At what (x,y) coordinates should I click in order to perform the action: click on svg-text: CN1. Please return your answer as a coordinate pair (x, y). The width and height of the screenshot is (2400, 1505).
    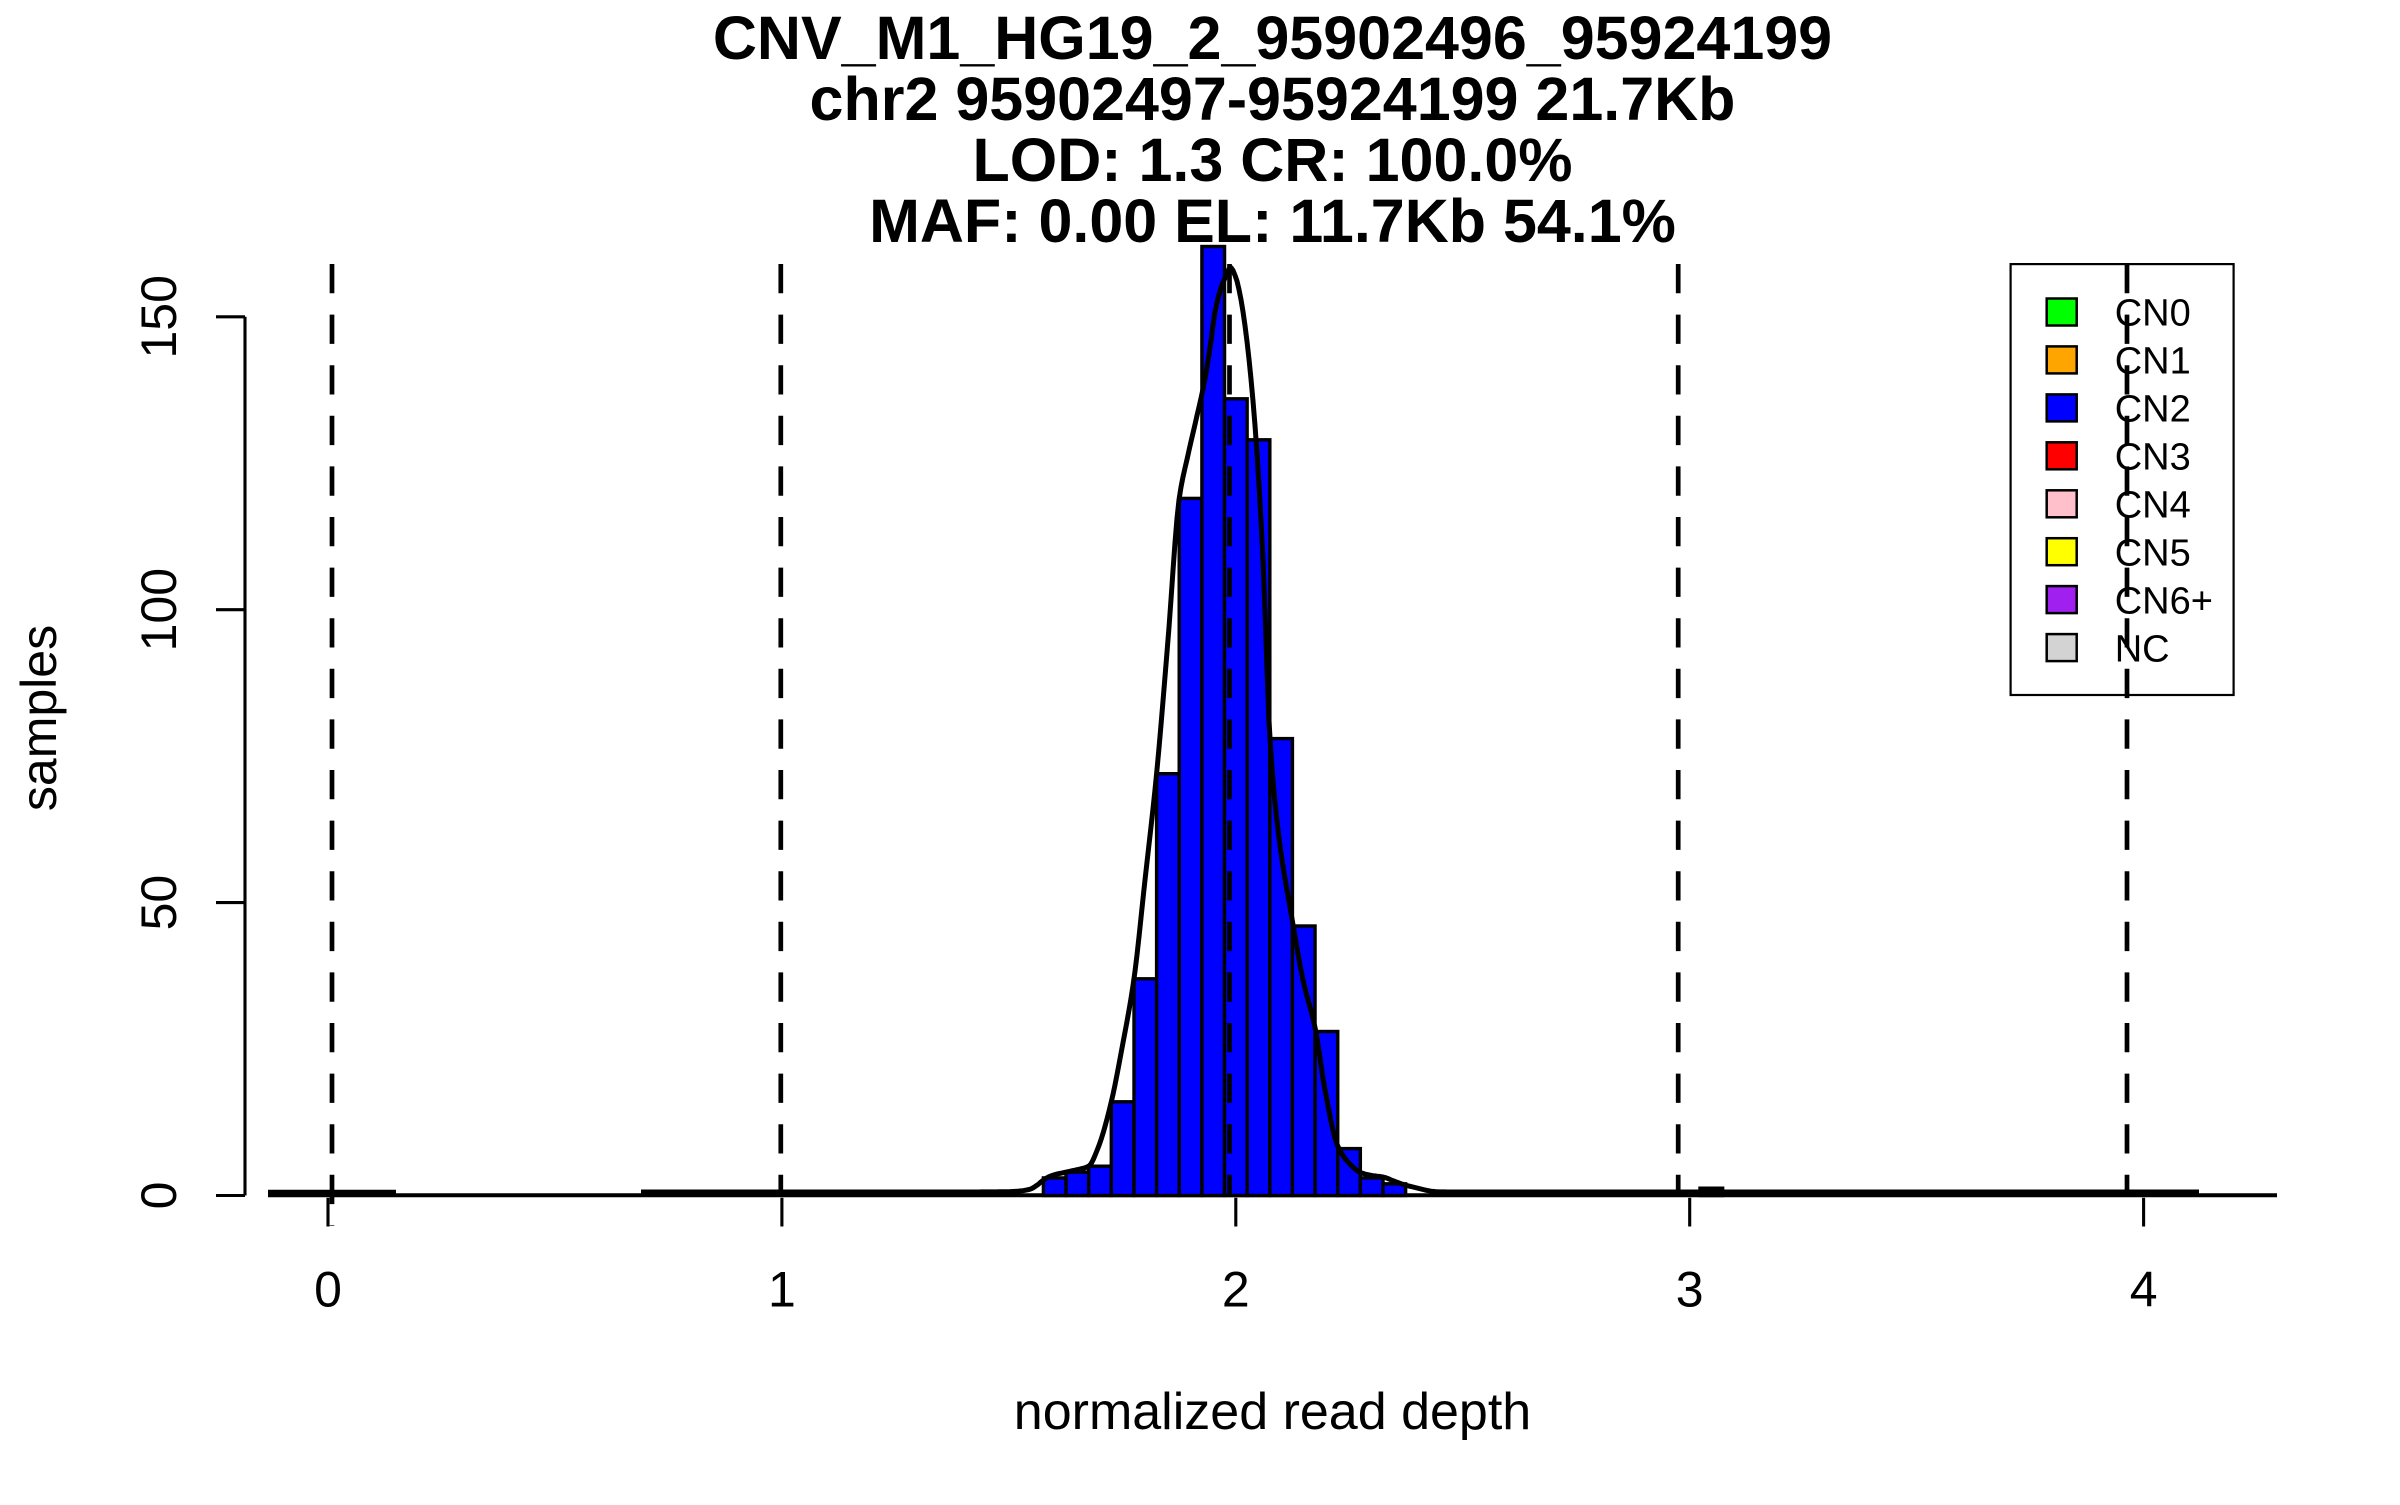
    Looking at the image, I should click on (2153, 362).